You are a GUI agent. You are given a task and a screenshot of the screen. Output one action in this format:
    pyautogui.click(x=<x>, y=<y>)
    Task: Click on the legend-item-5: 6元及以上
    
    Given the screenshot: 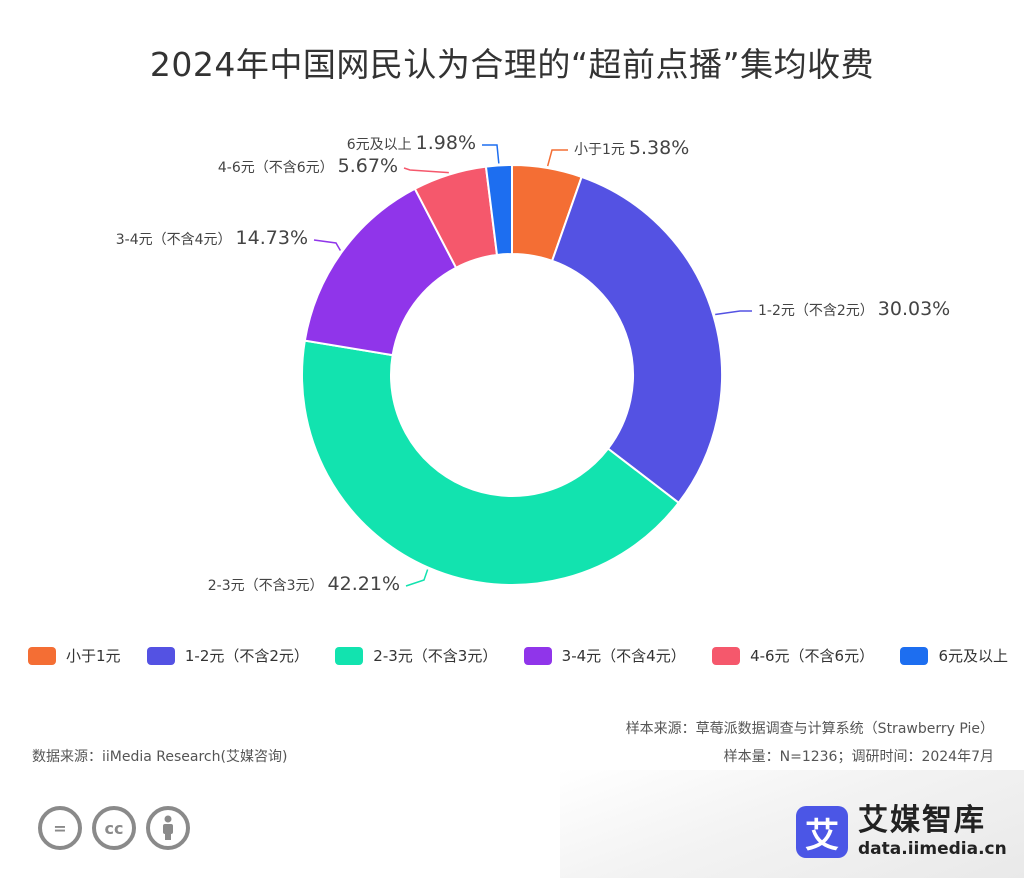 What is the action you would take?
    pyautogui.click(x=954, y=655)
    